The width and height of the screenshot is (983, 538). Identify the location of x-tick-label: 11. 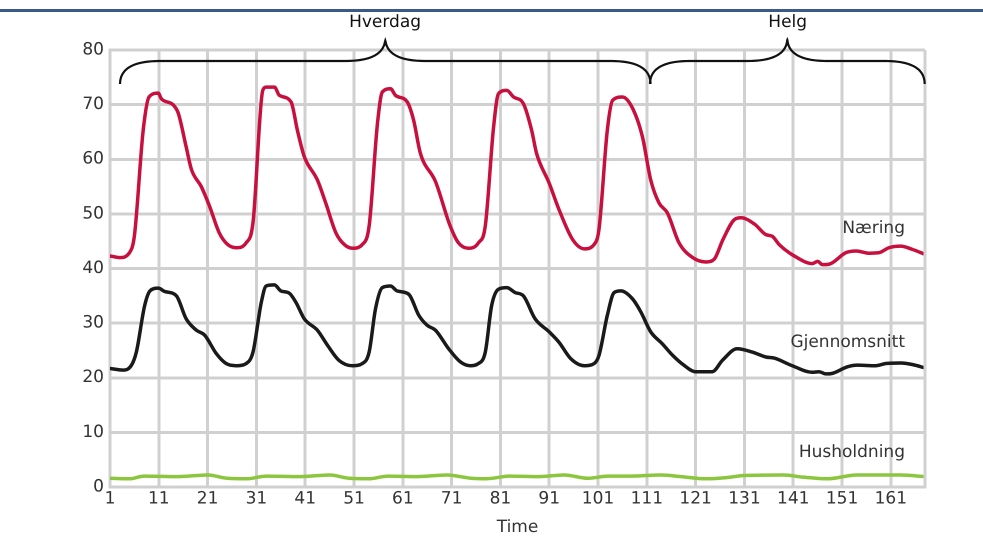
(159, 498).